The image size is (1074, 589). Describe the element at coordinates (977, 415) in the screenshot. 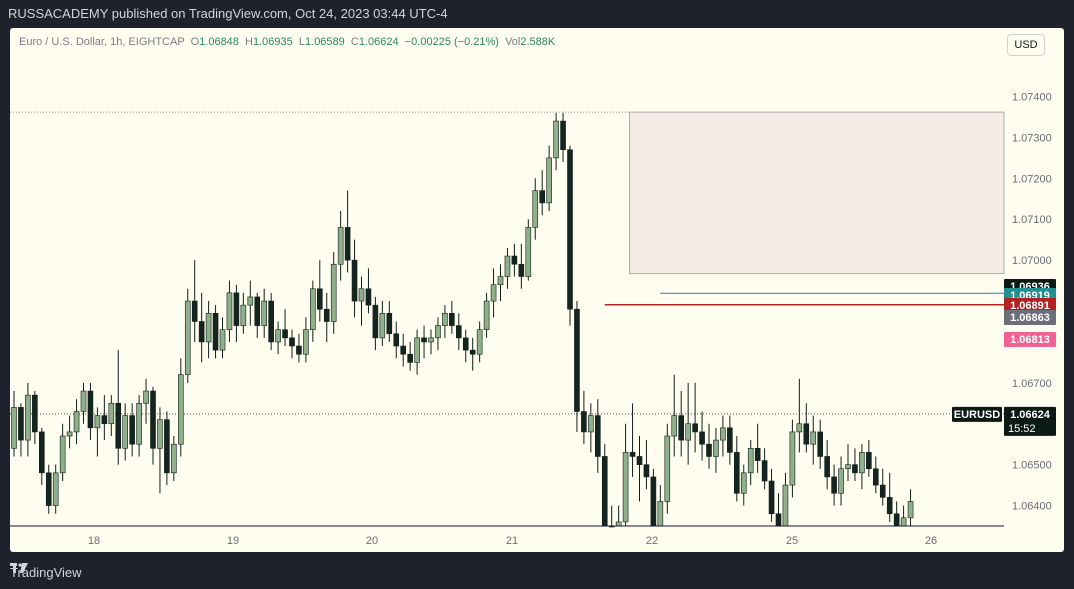

I see `symbol-badge-label: EURUSD` at that location.